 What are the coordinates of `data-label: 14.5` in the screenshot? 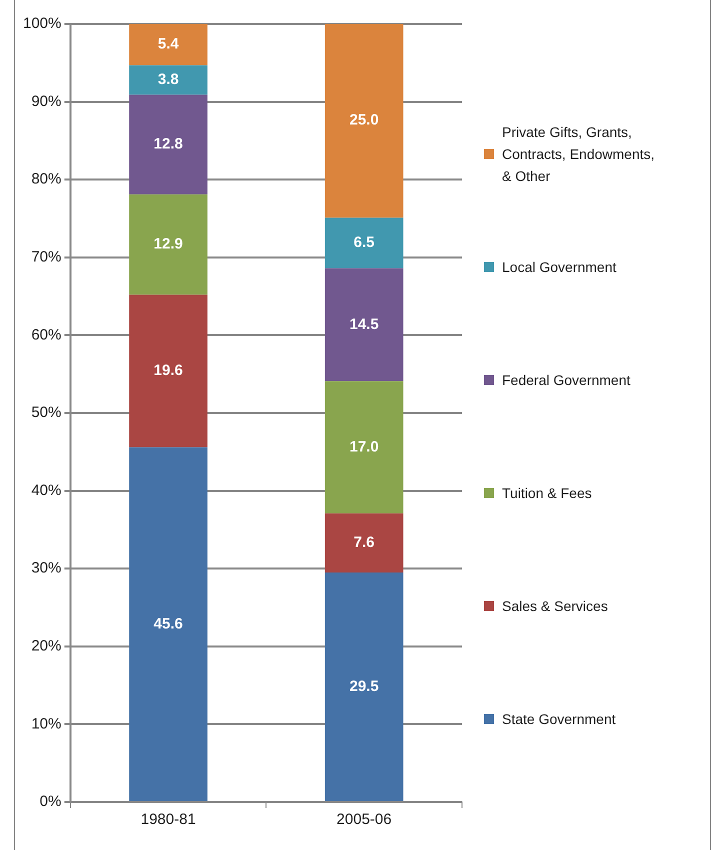 It's located at (364, 324).